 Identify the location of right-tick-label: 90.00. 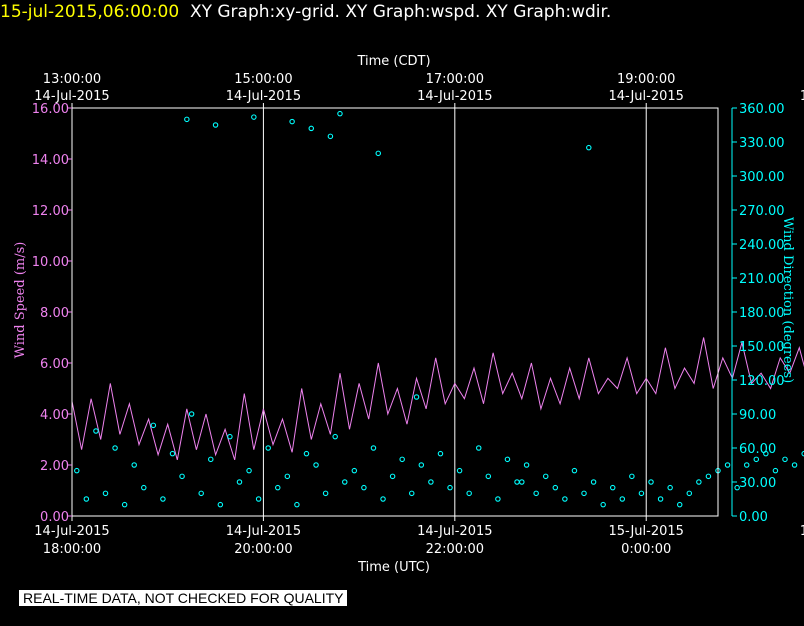
(757, 415).